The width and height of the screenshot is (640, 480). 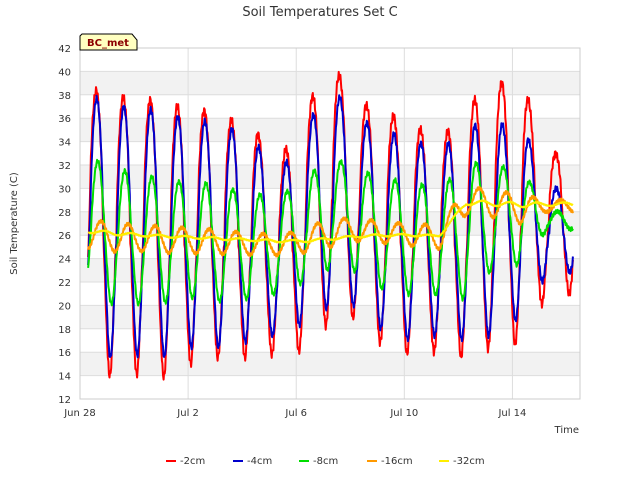 What do you see at coordinates (64, 353) in the screenshot?
I see `y-tick-label: 16` at bounding box center [64, 353].